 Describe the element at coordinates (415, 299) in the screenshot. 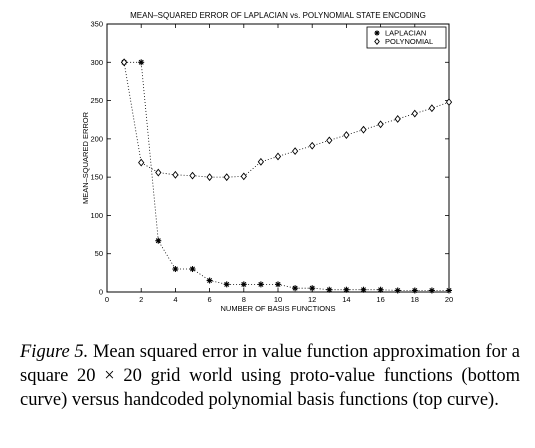

I see `x-tick-label: 18` at that location.